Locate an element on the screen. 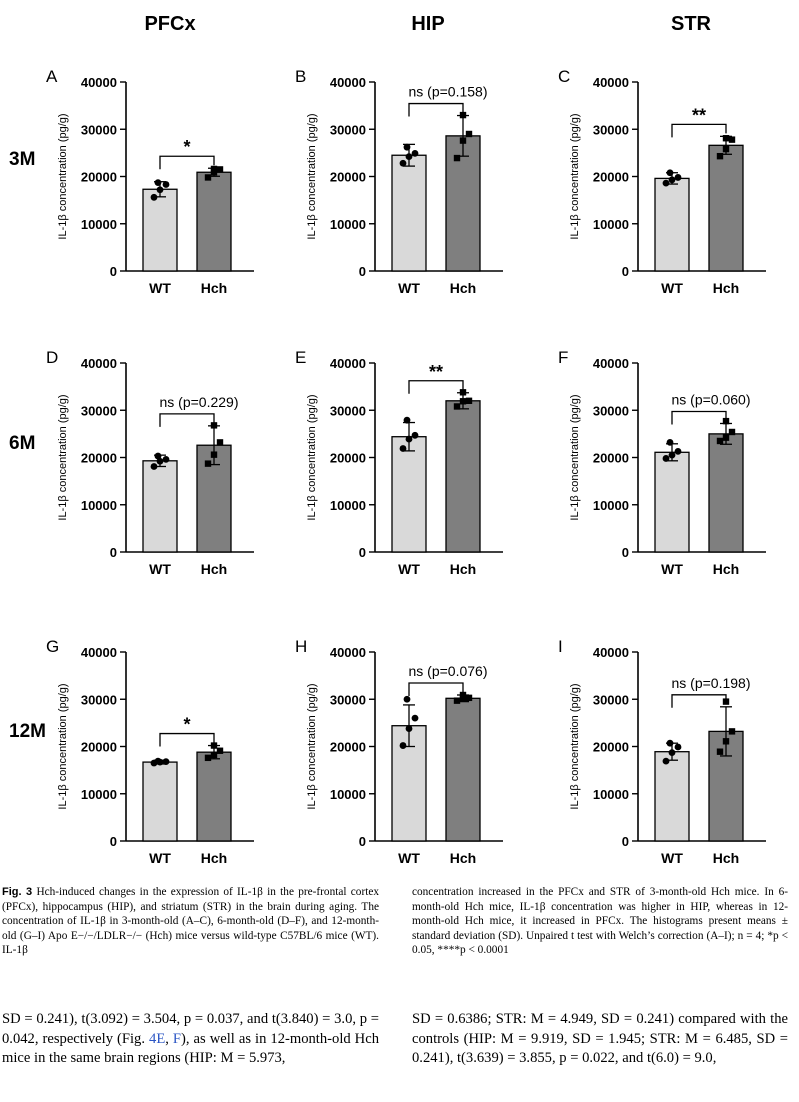 This screenshot has height=1102, width=799. panel-h-significance-label: ns (p=0.076) is located at coordinates (448, 671).